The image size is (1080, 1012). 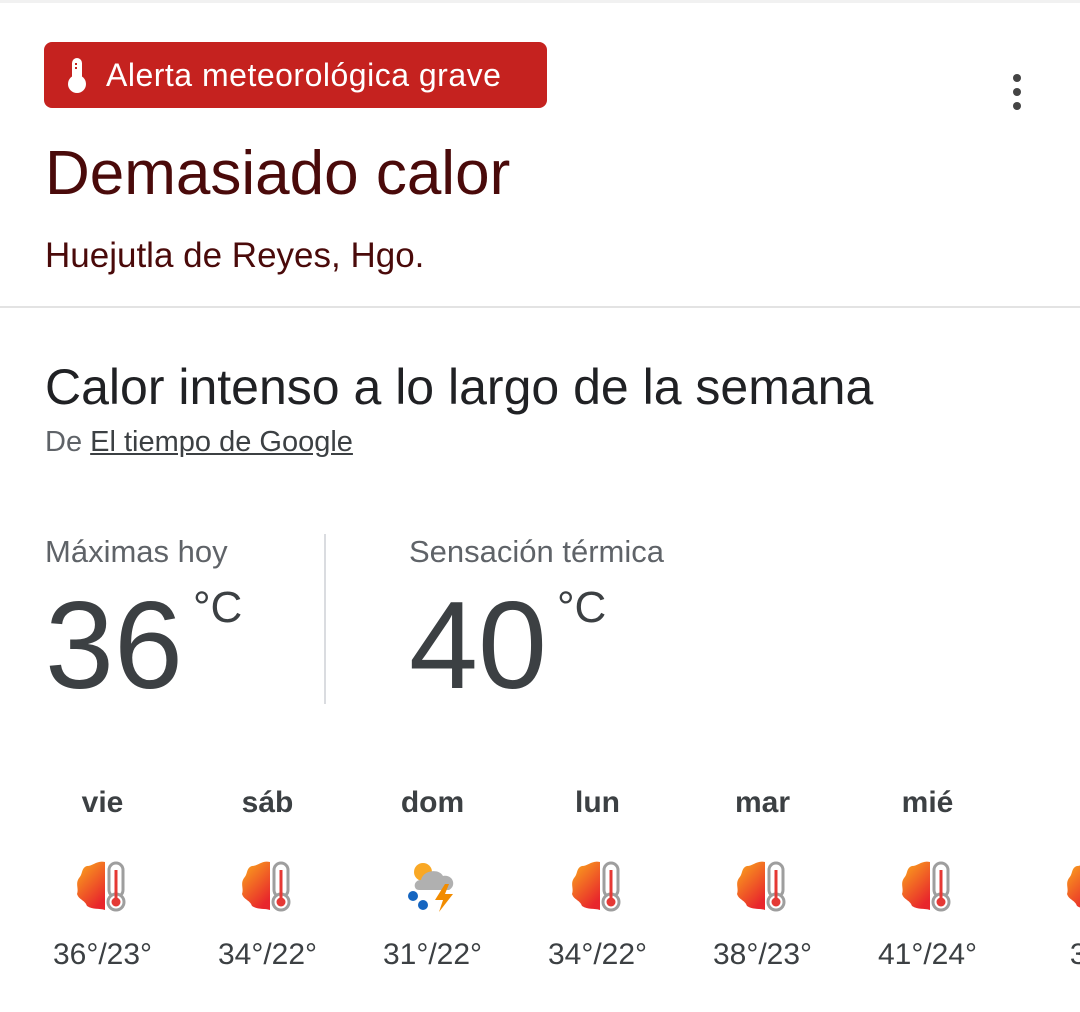 What do you see at coordinates (278, 173) in the screenshot?
I see `alert-title: Demasiado calor` at bounding box center [278, 173].